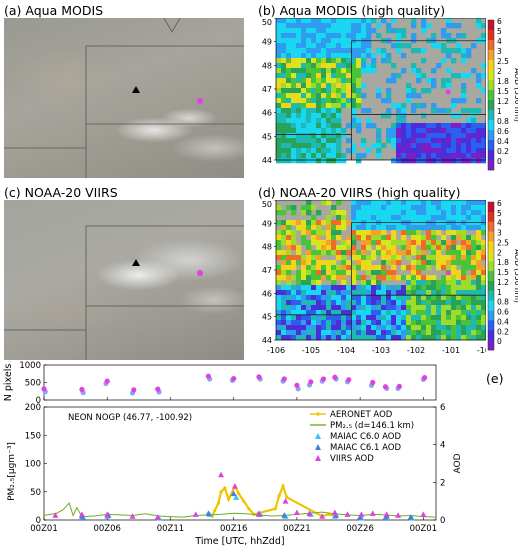 The image size is (518, 550). Describe the element at coordinates (503, 151) in the screenshot. I see `colorbar-tick-label: 0.2` at that location.